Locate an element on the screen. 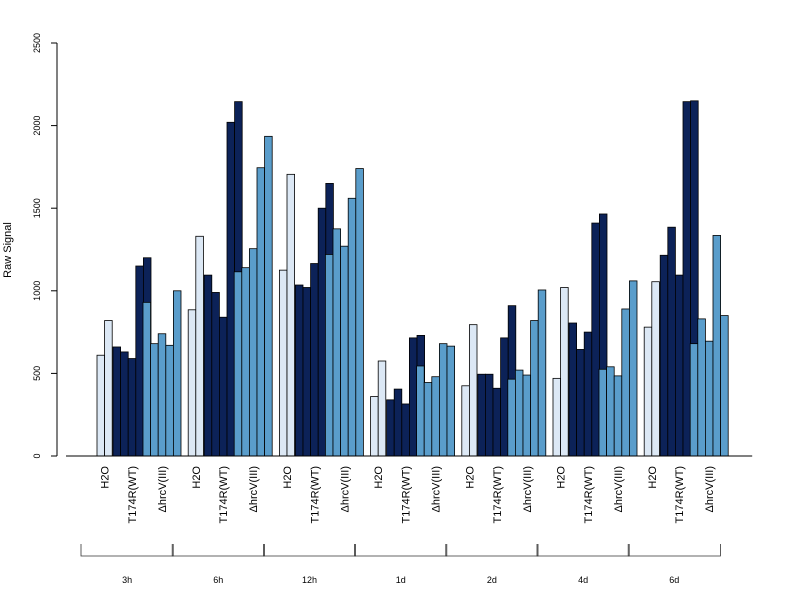  y-tick-label: 2000 is located at coordinates (37, 126).